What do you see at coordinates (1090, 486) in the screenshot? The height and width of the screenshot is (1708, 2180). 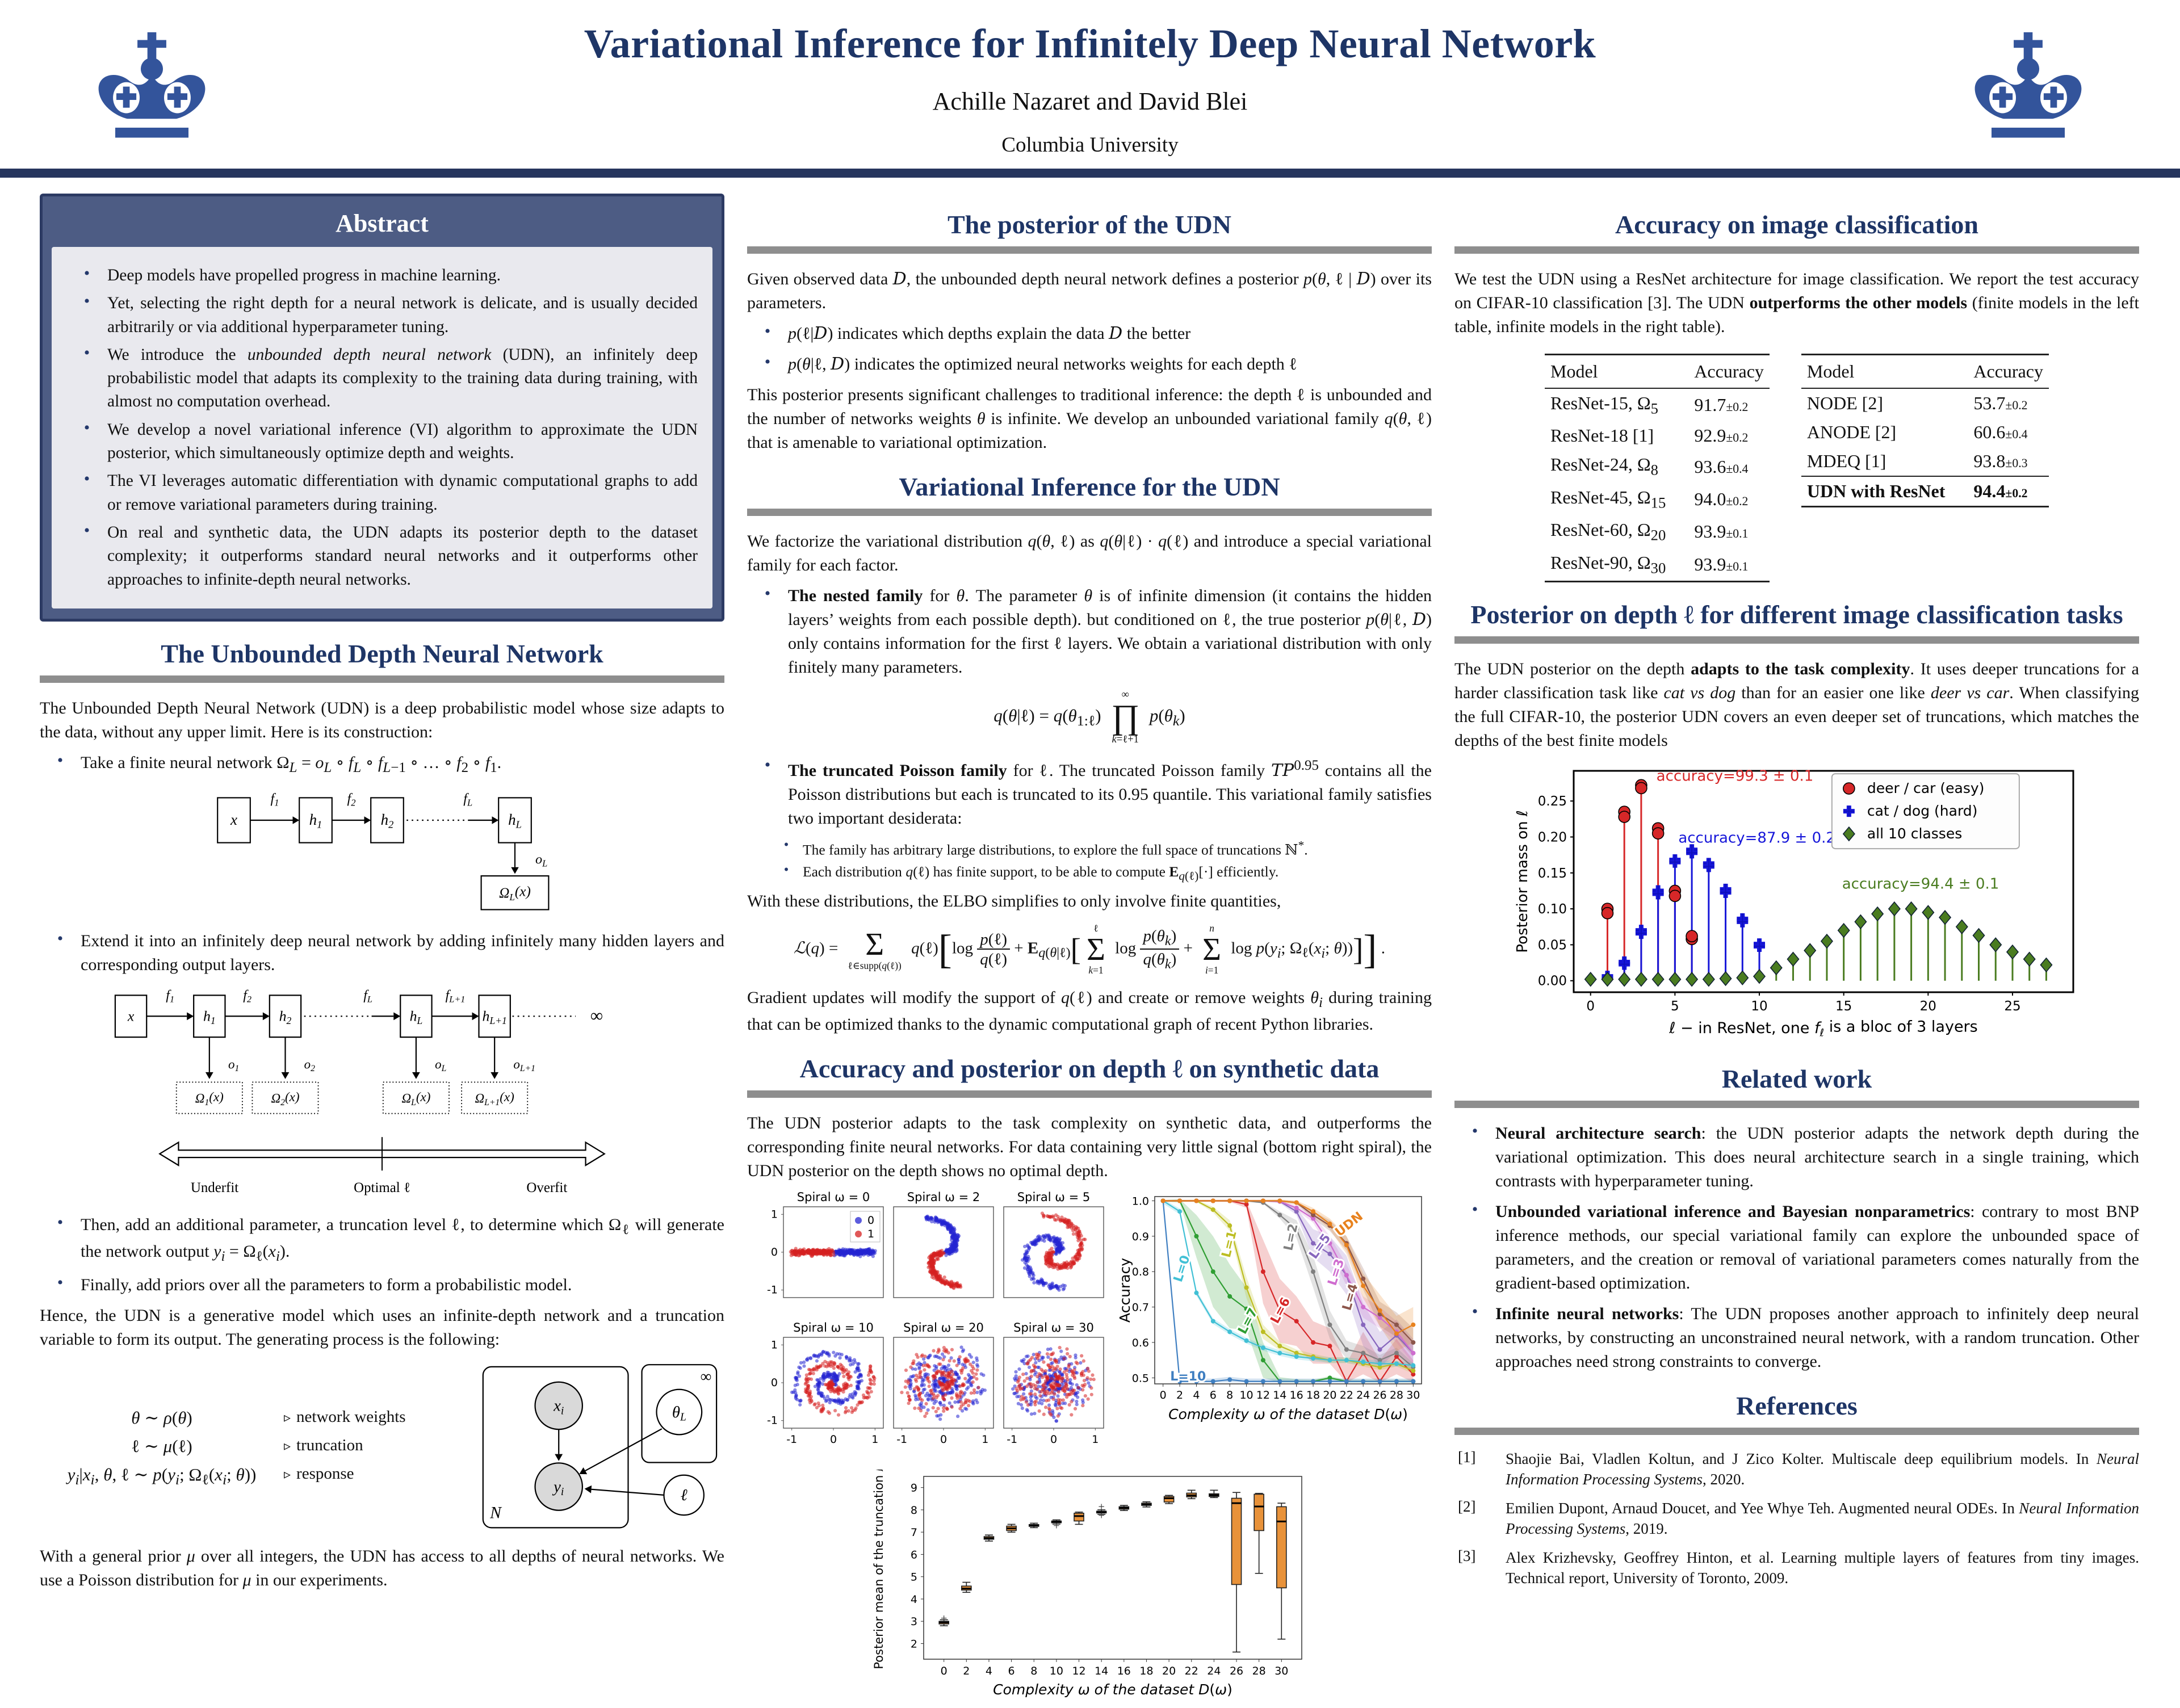 I see `section-title: Variational Inference for the UDN` at bounding box center [1090, 486].